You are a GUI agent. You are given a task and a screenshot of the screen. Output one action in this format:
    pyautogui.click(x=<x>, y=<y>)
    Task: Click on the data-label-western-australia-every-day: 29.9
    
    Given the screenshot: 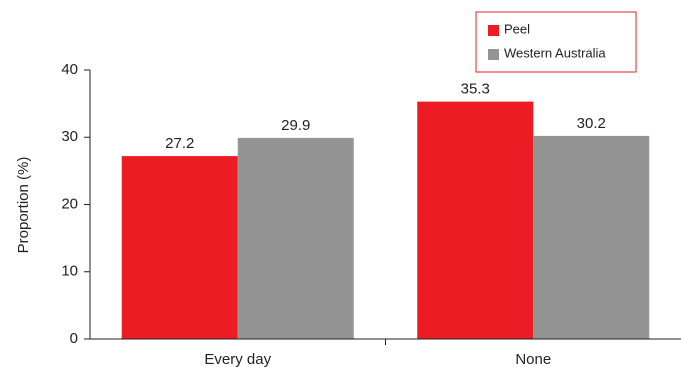 What is the action you would take?
    pyautogui.click(x=295, y=125)
    